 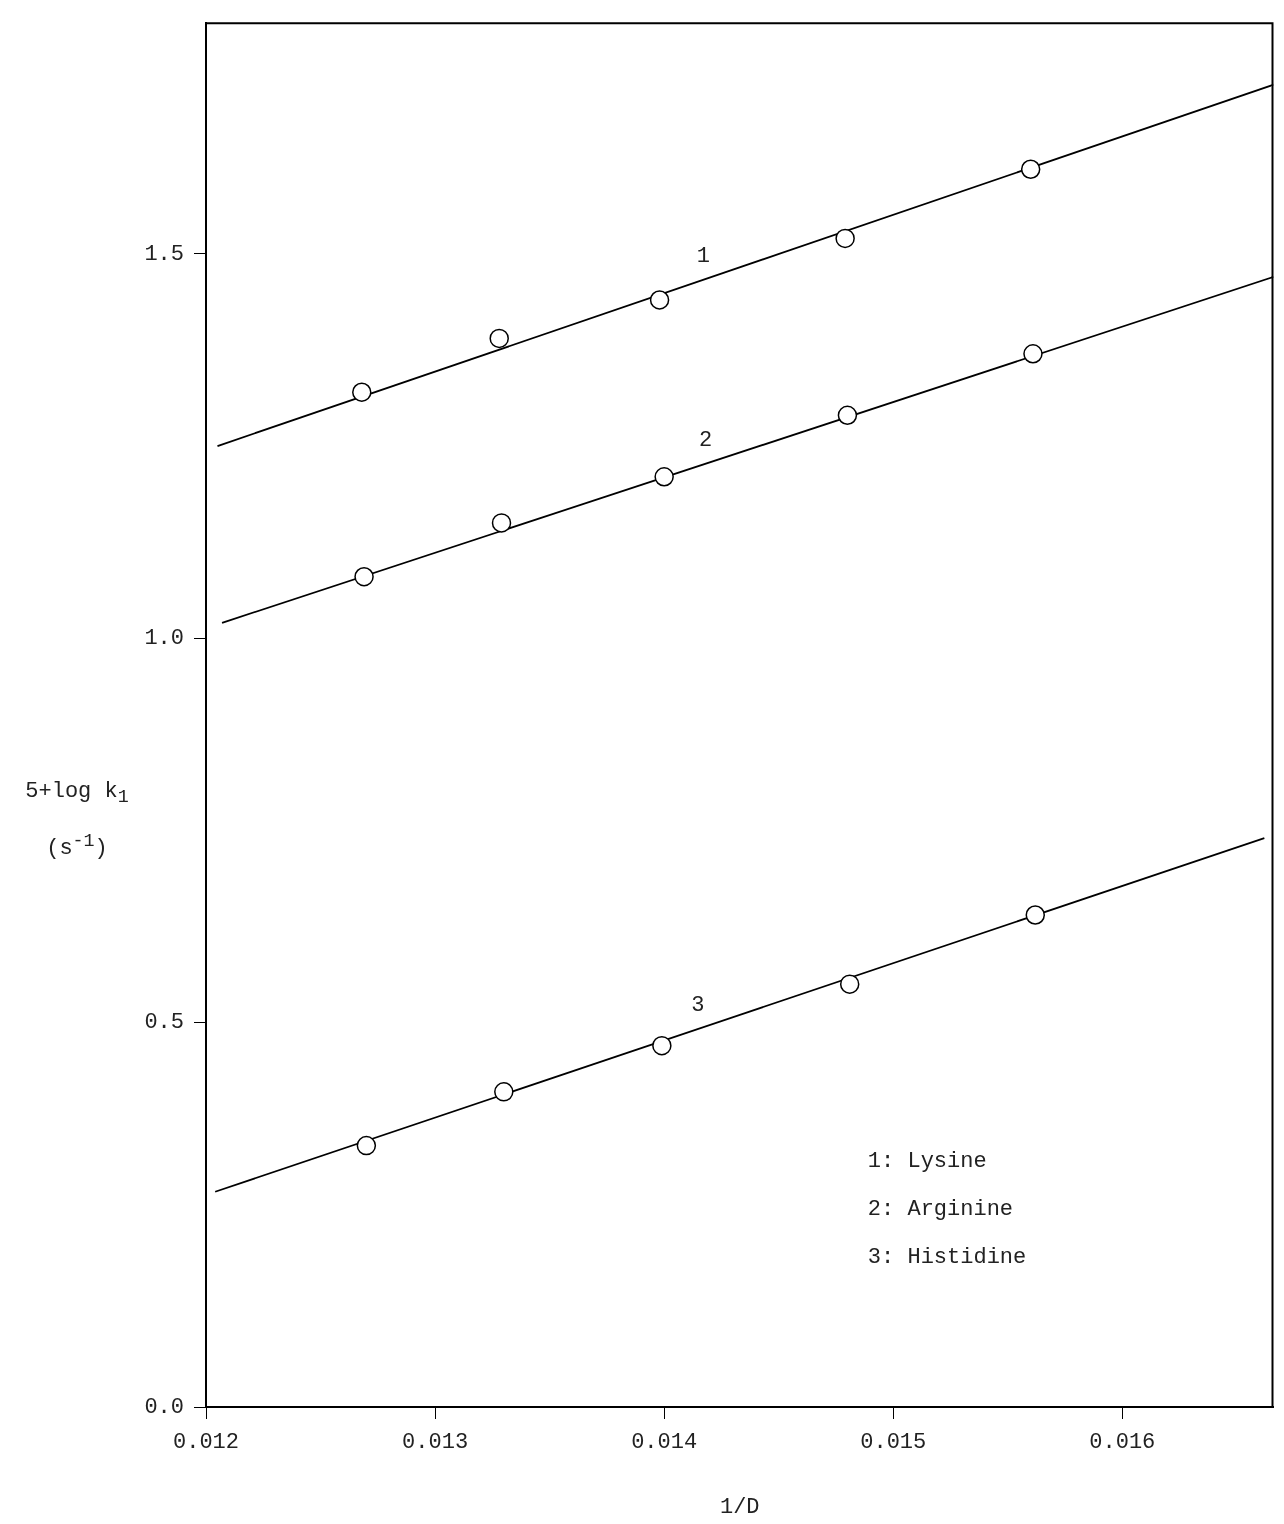 What do you see at coordinates (893, 1443) in the screenshot?
I see `x-tick-label: 0.015` at bounding box center [893, 1443].